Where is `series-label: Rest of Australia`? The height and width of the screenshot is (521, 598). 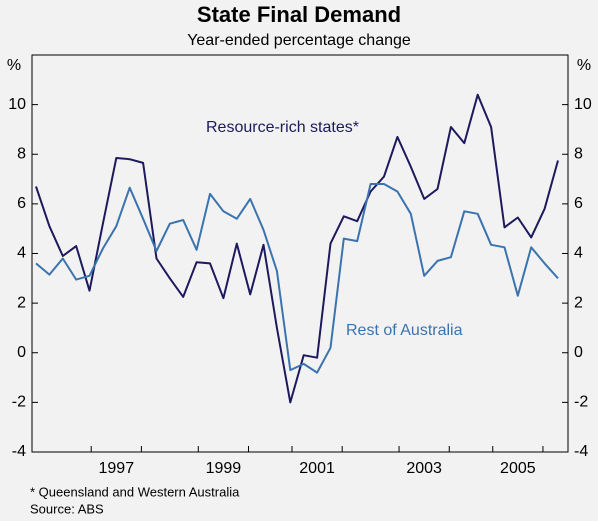
series-label: Rest of Australia is located at coordinates (404, 330).